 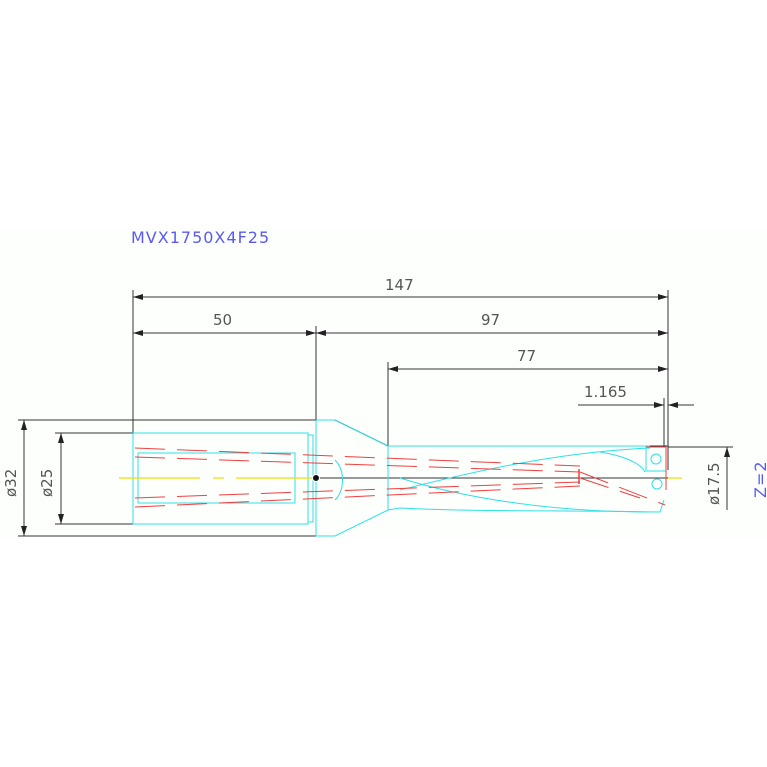 I want to click on dim-label-d25: ø25, so click(x=47, y=483).